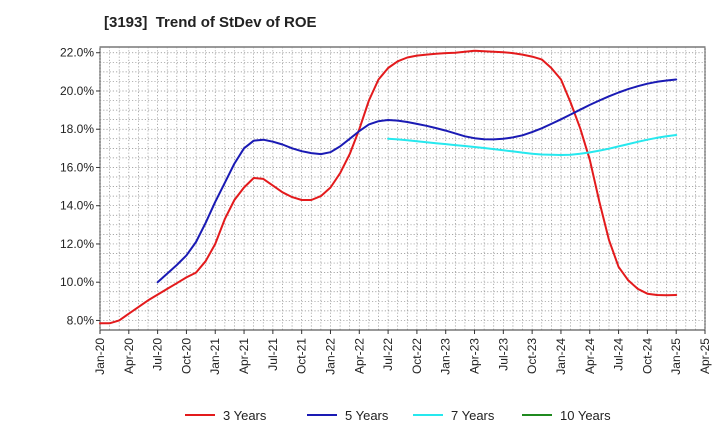  Describe the element at coordinates (561, 356) in the screenshot. I see `x-tick-label: Jan-24` at that location.